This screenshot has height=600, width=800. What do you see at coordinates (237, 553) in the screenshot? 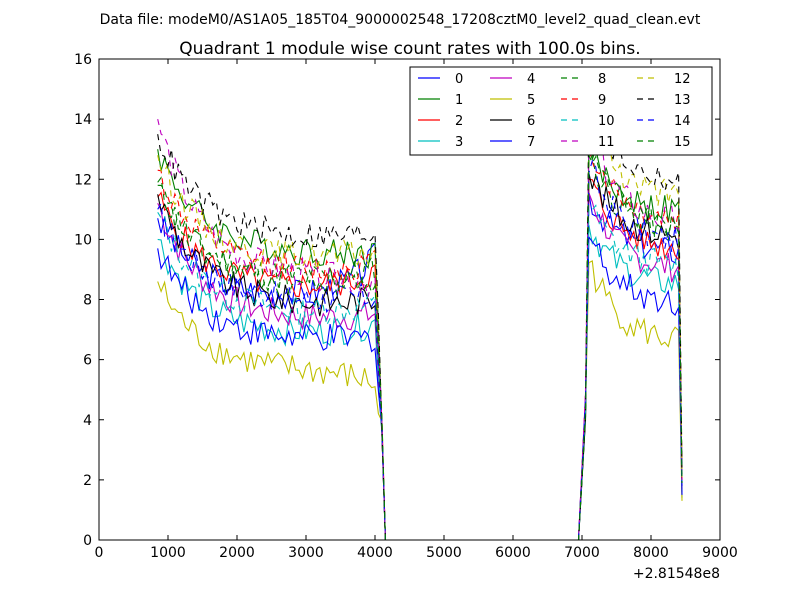
I see `x-tick-label: 2000` at bounding box center [237, 553].